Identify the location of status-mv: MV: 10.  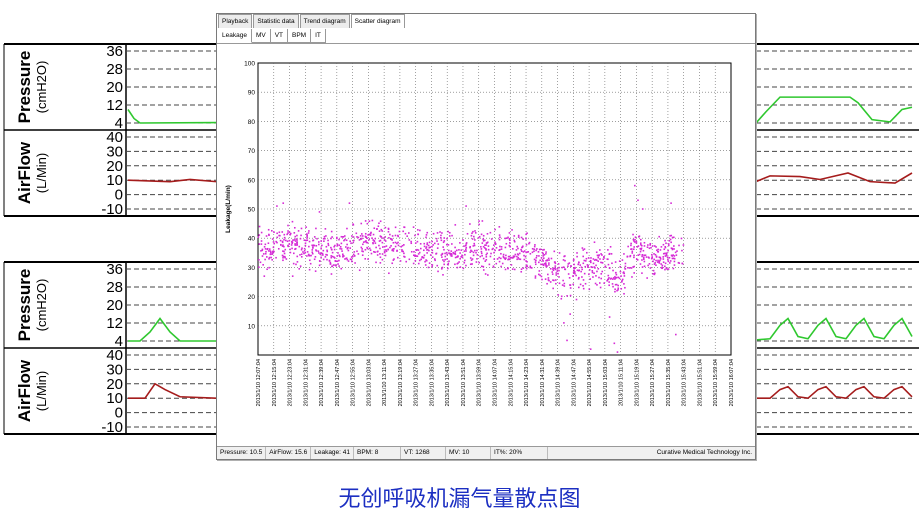
(469, 453).